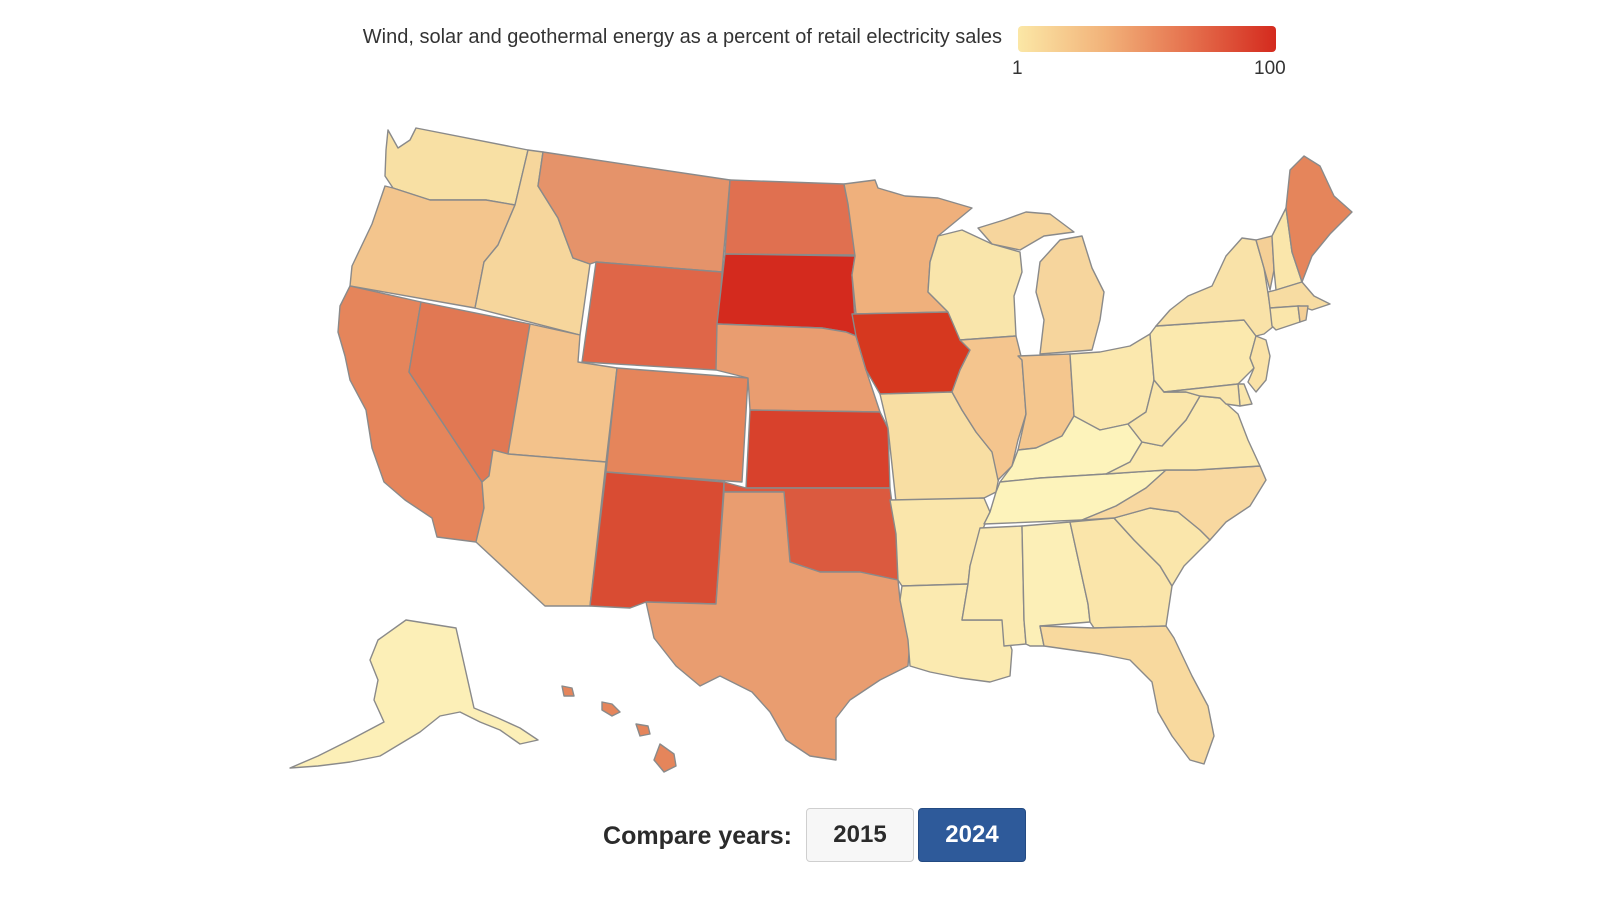  I want to click on state-florida, so click(1127, 695).